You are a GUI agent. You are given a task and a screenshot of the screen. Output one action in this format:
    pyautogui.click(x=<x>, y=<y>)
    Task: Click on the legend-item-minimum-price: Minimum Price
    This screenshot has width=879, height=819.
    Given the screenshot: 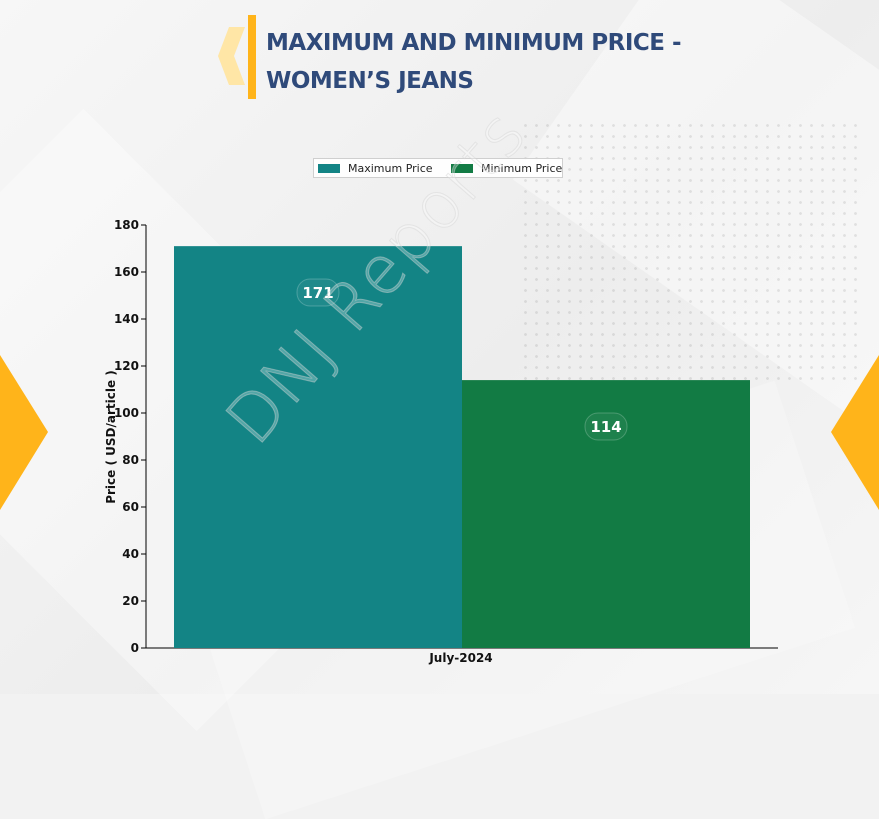 What is the action you would take?
    pyautogui.click(x=506, y=168)
    